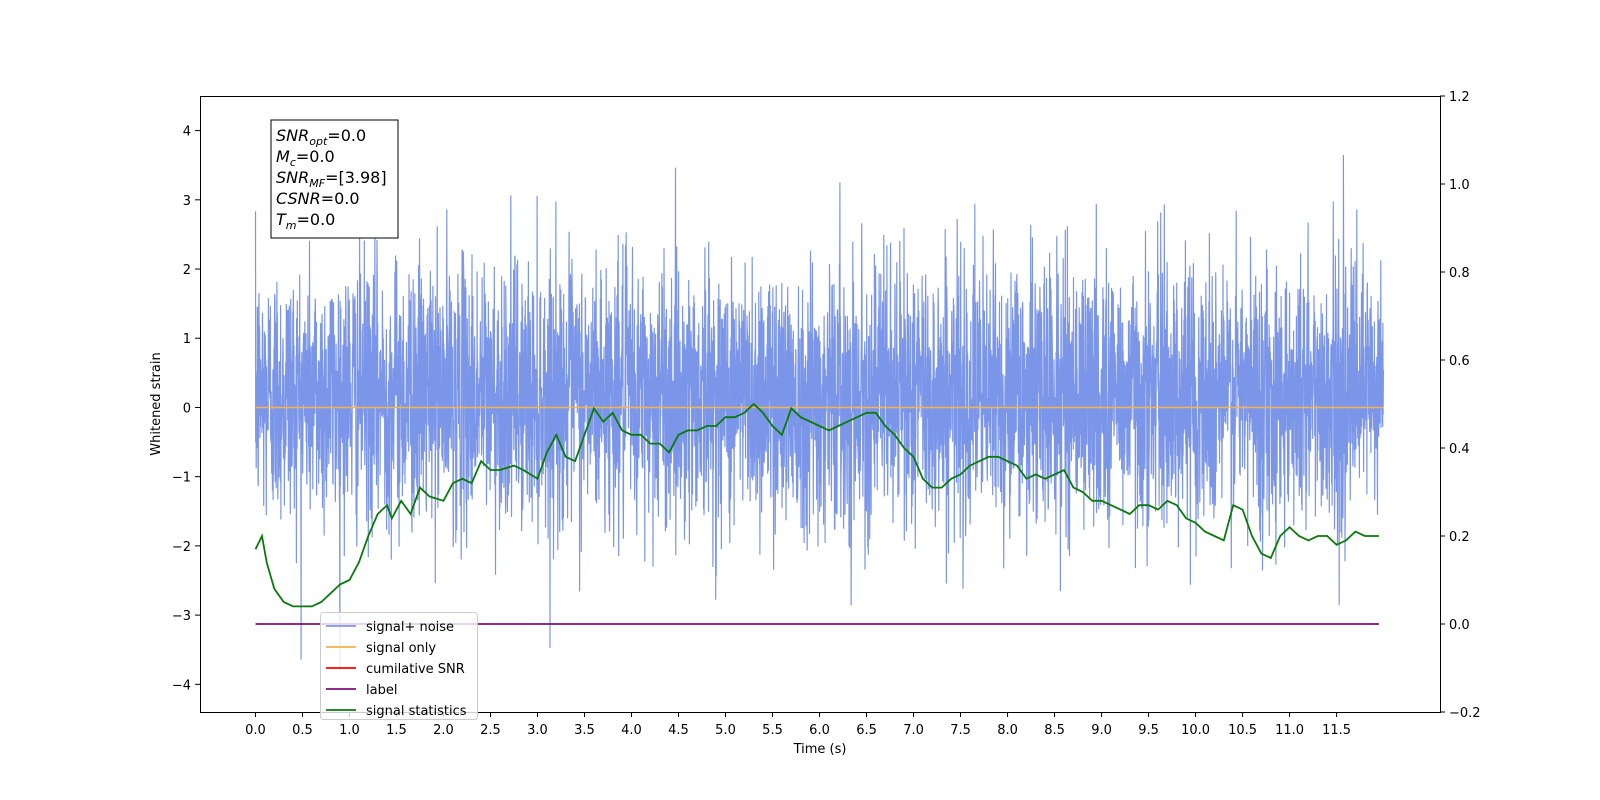  Describe the element at coordinates (1101, 730) in the screenshot. I see `x-tick-label: 9.0` at that location.